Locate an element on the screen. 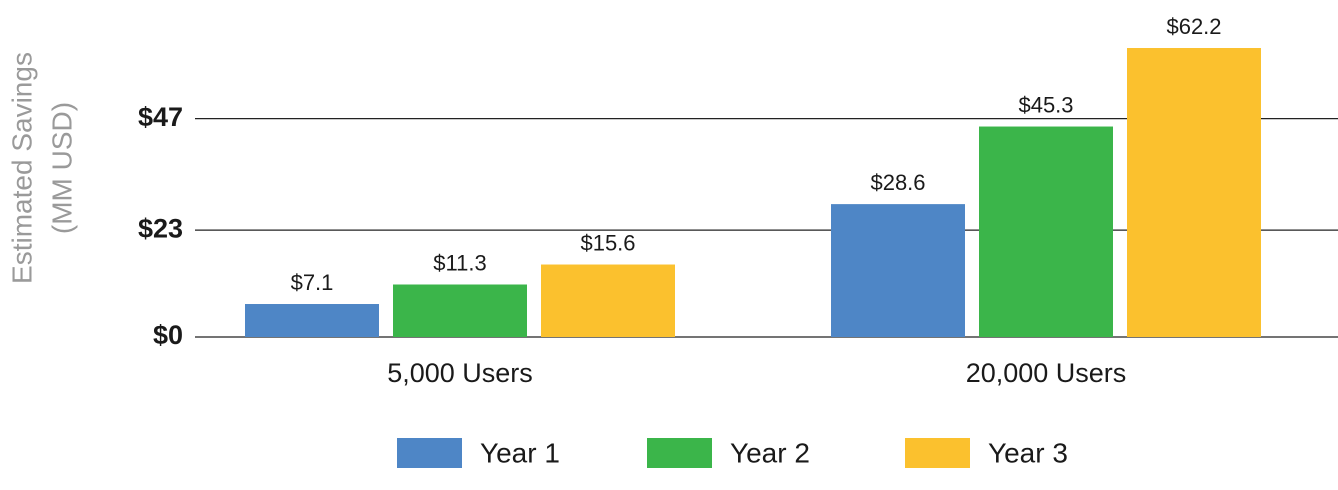 Image resolution: width=1338 pixels, height=490 pixels. value-label: $62.2 is located at coordinates (1193, 26).